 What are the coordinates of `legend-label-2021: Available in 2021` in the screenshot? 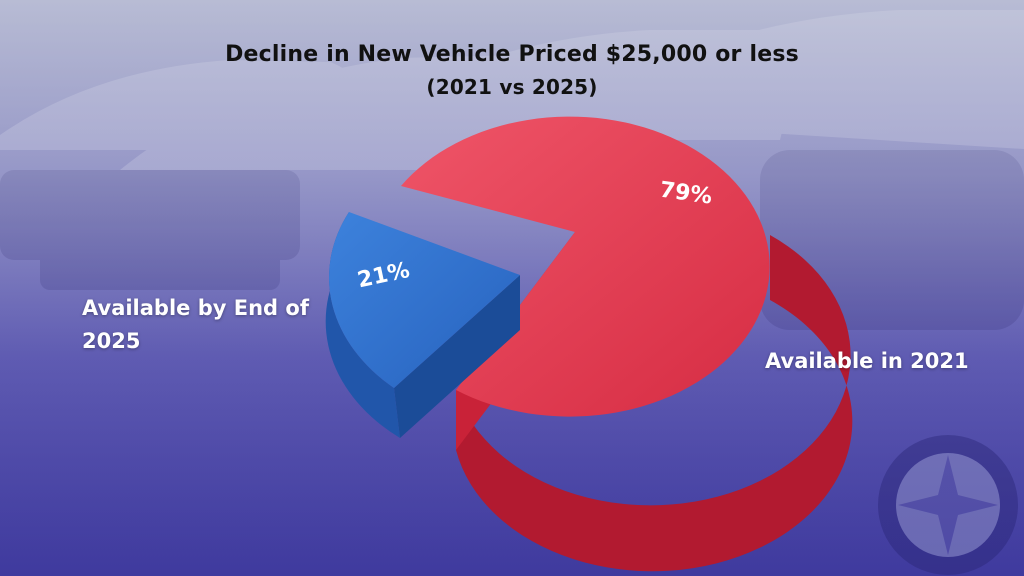 It's located at (867, 361).